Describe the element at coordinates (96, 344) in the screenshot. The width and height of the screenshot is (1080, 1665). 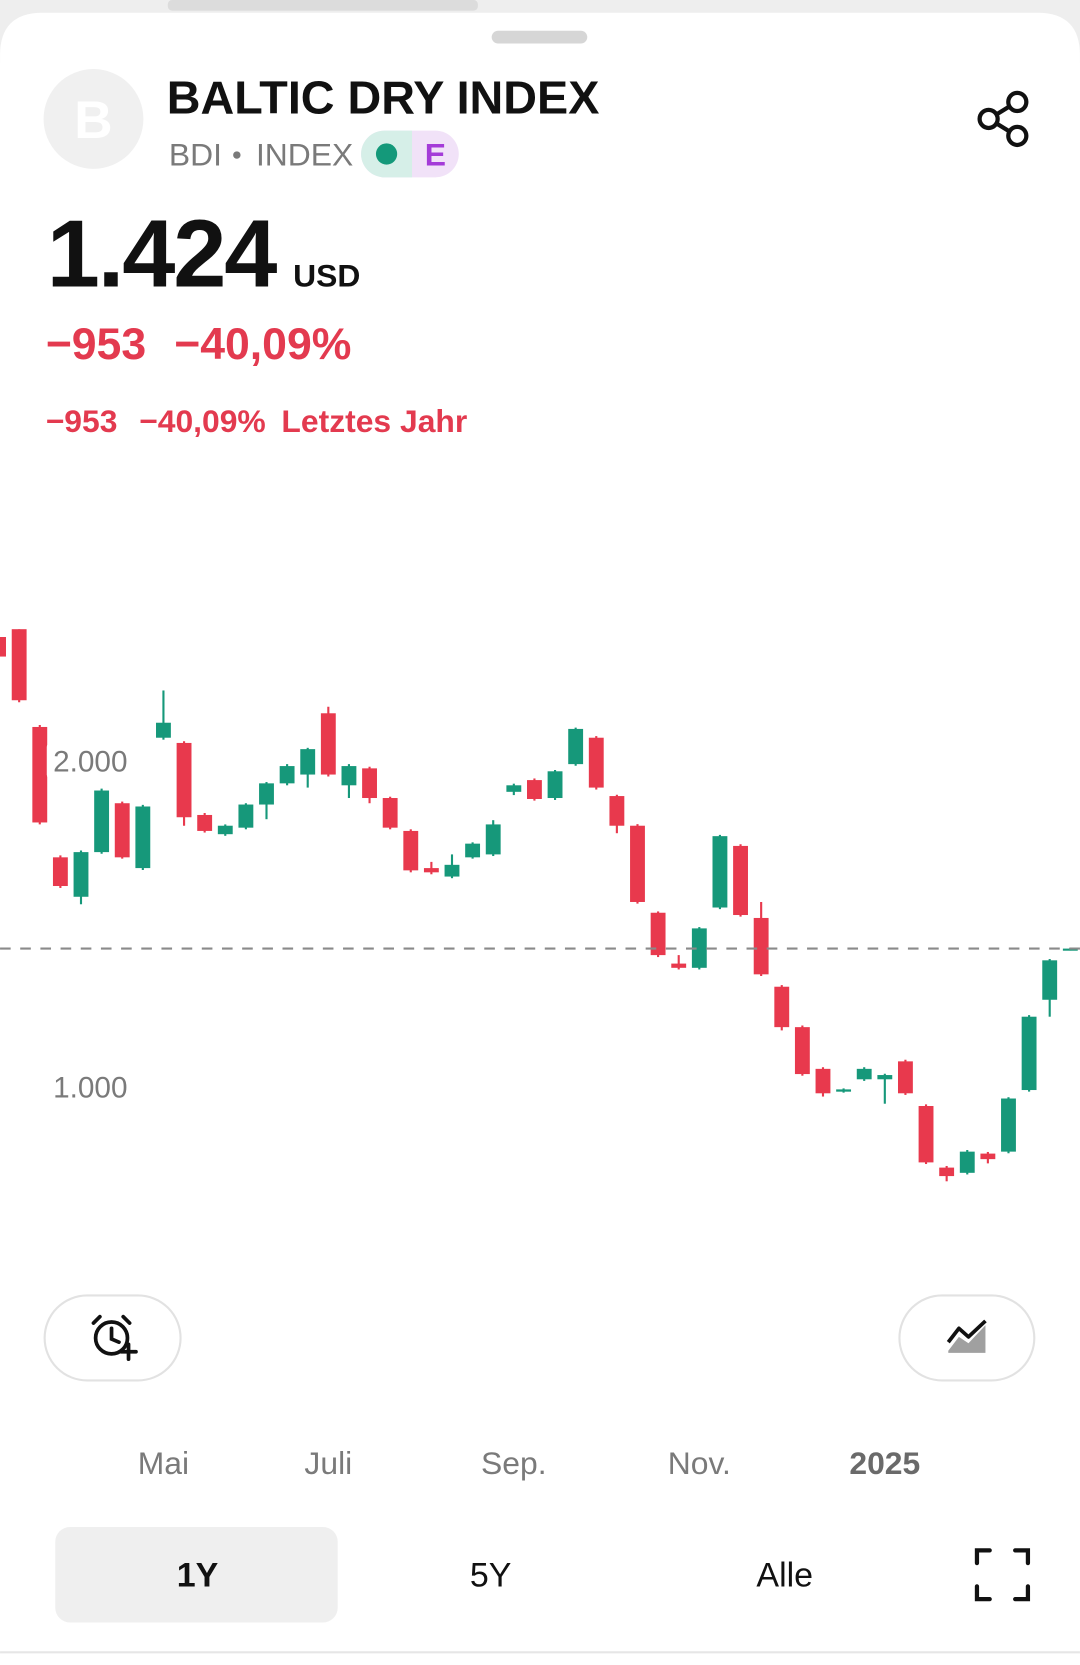
I see `change: −953` at that location.